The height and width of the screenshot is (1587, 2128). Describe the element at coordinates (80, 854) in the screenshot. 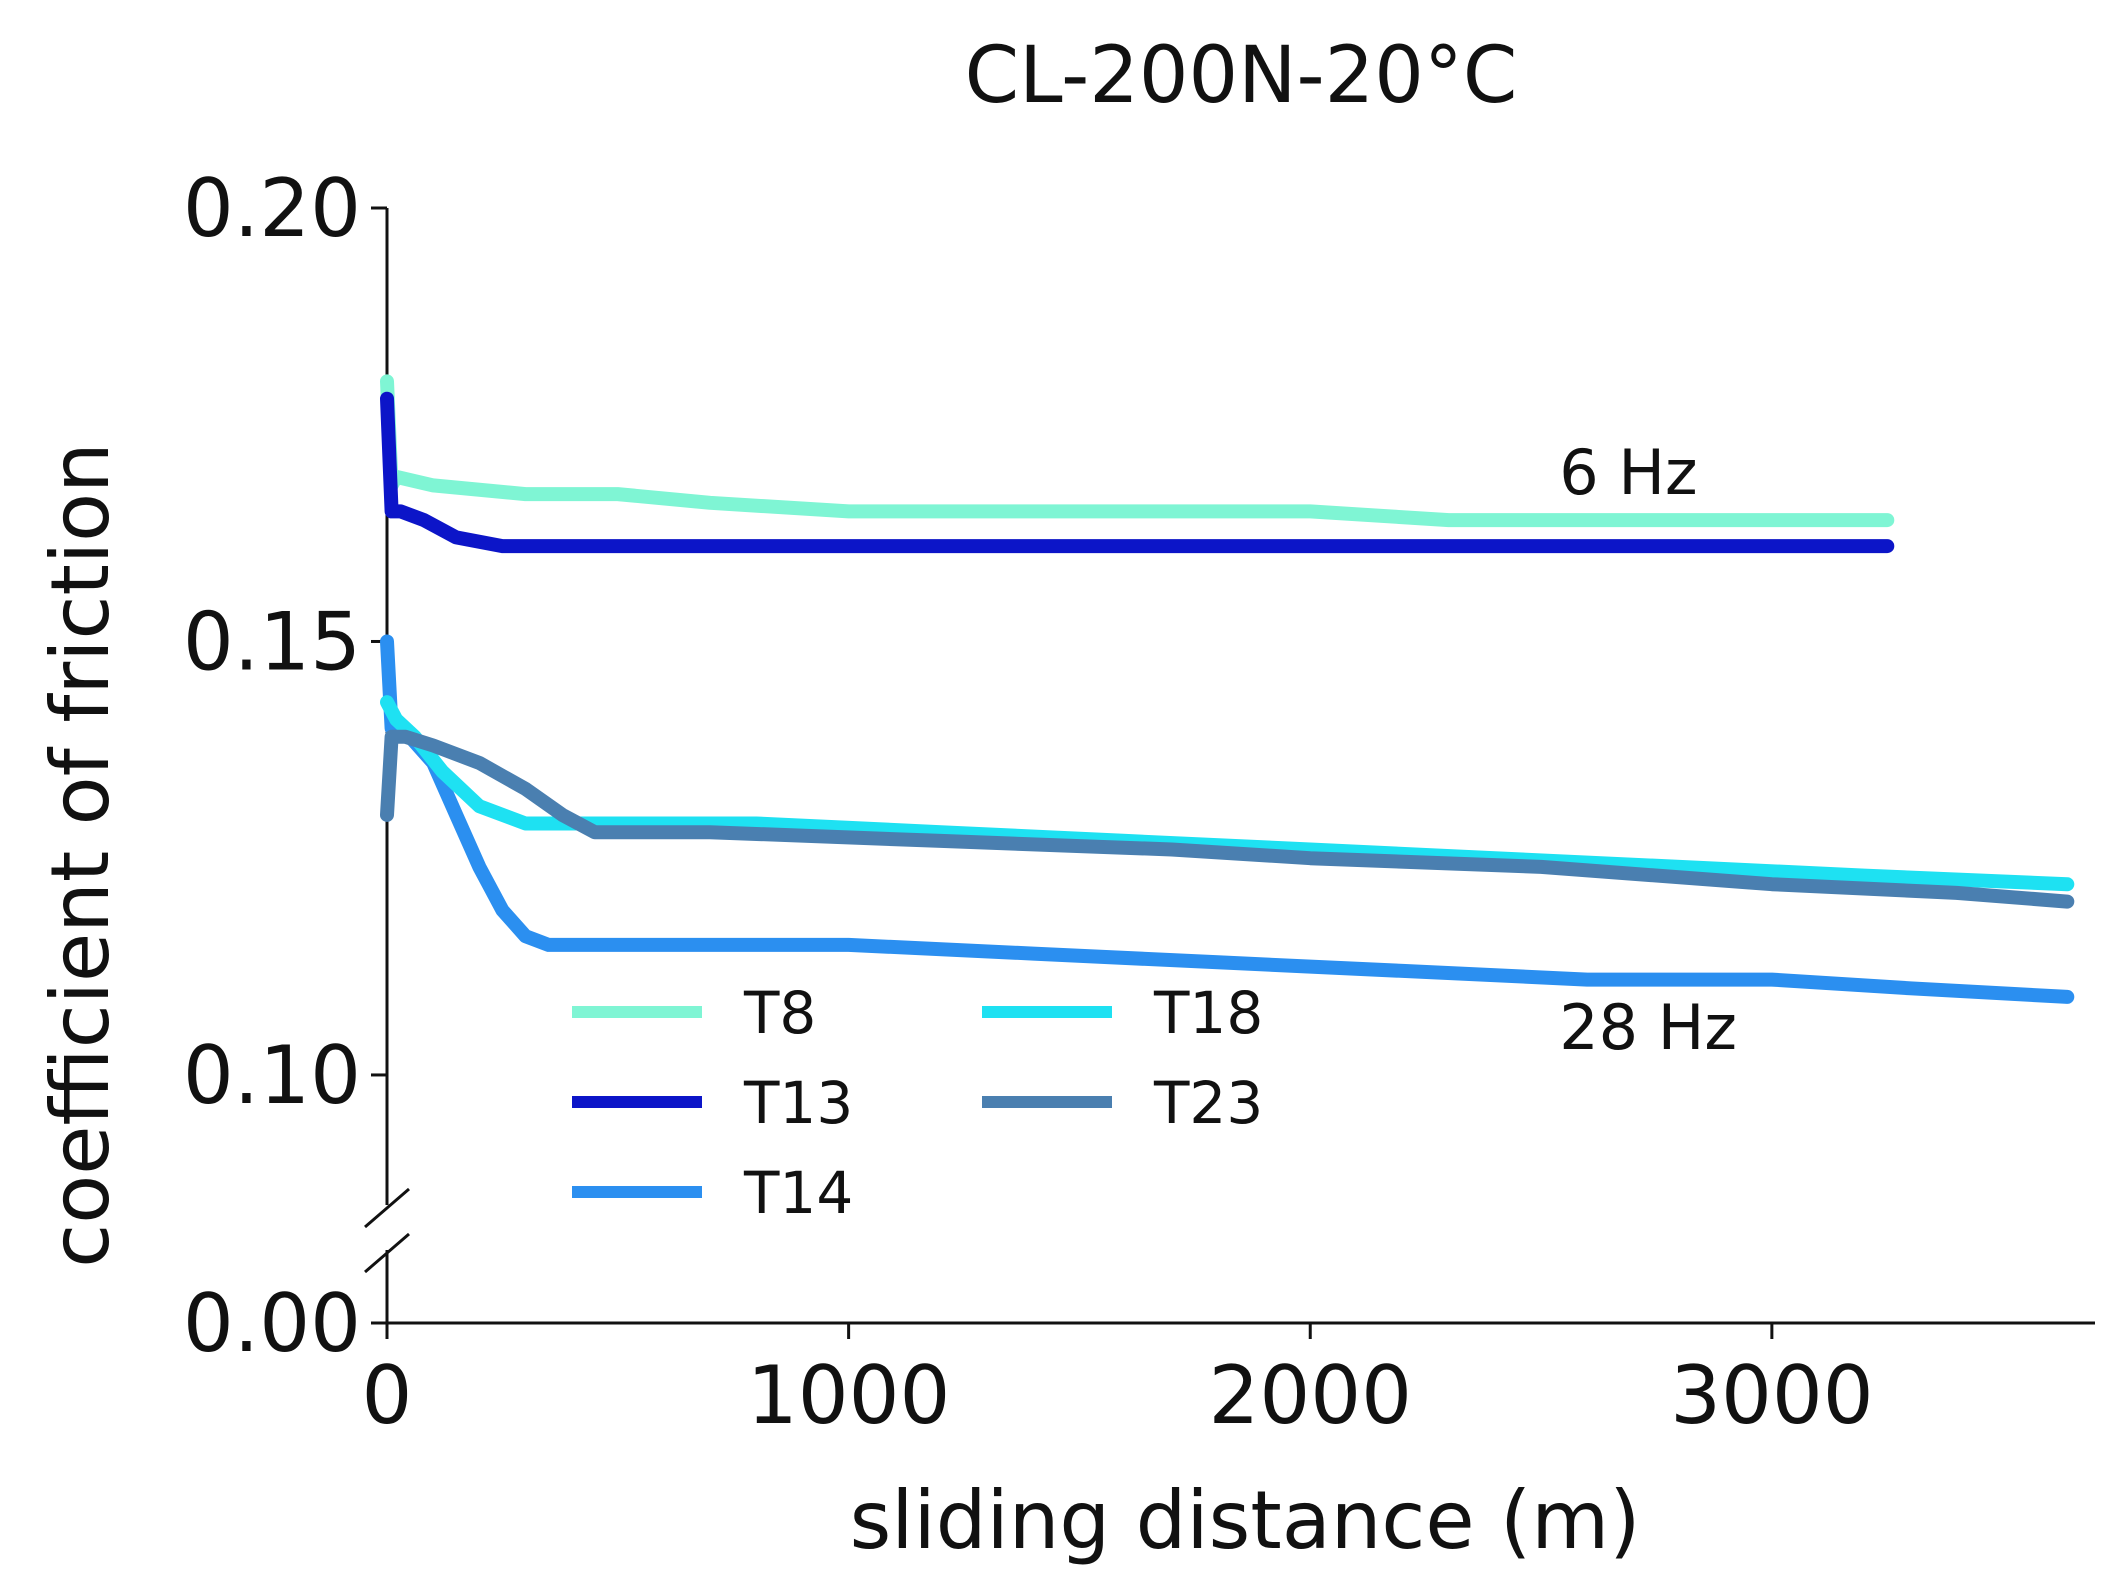

I see `y-axis-label: coefficient of friction` at that location.